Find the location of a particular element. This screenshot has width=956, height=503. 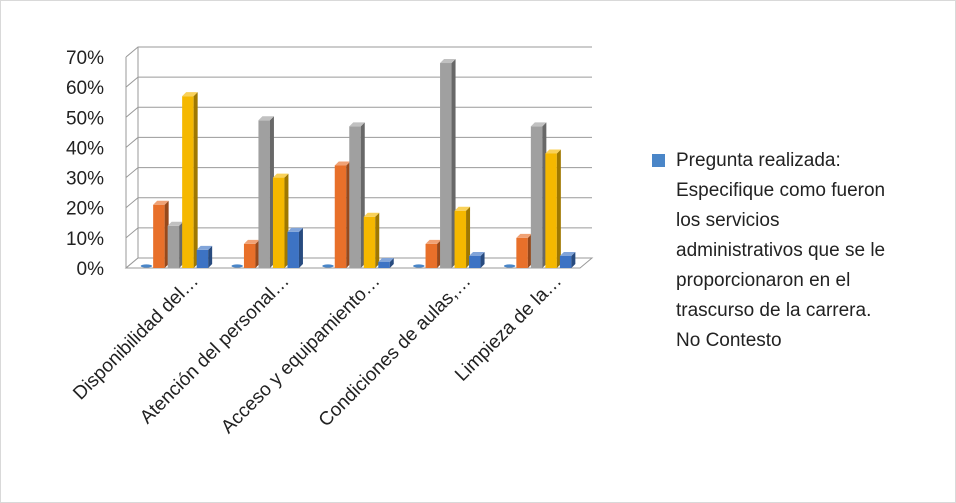

y-tick-label: 20% is located at coordinates (85, 209).